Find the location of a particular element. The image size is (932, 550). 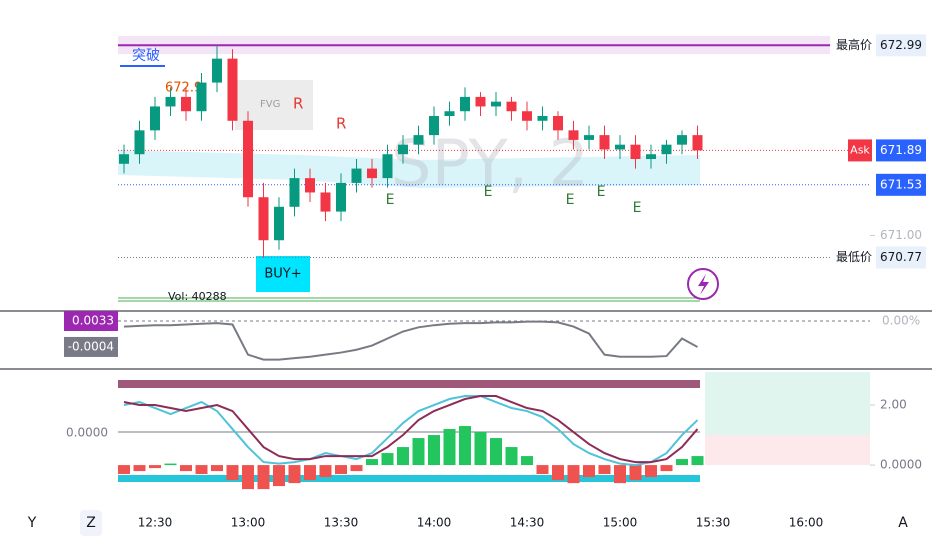

alert-icon-bolt is located at coordinates (703, 284).